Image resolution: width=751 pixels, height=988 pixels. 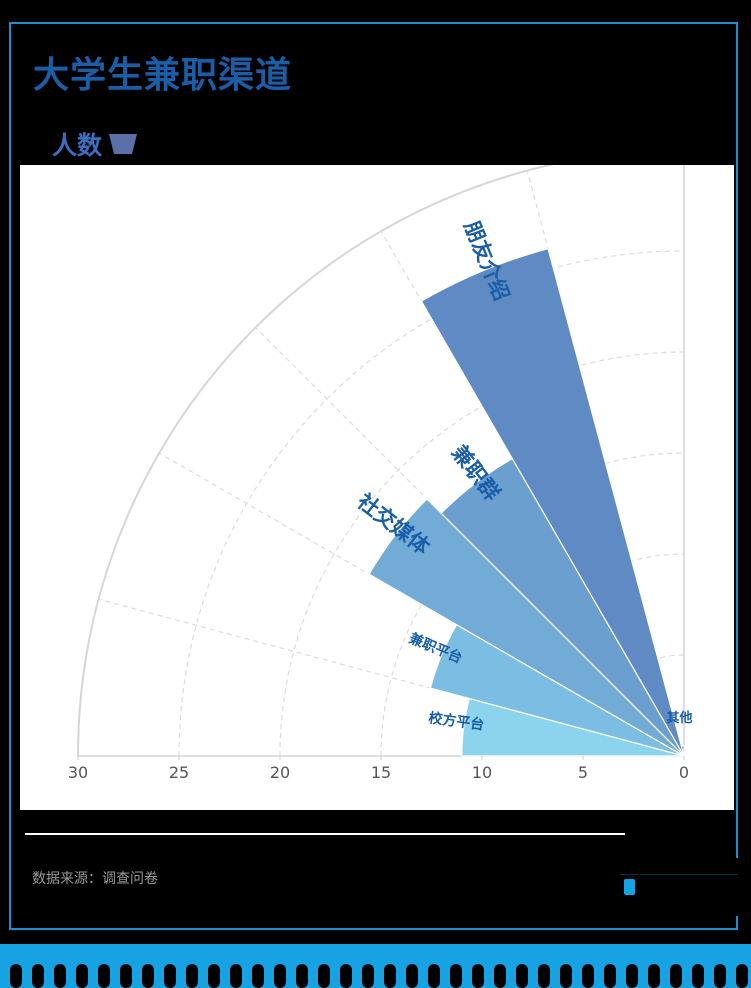 I want to click on radial-tick-label: 10, so click(x=482, y=772).